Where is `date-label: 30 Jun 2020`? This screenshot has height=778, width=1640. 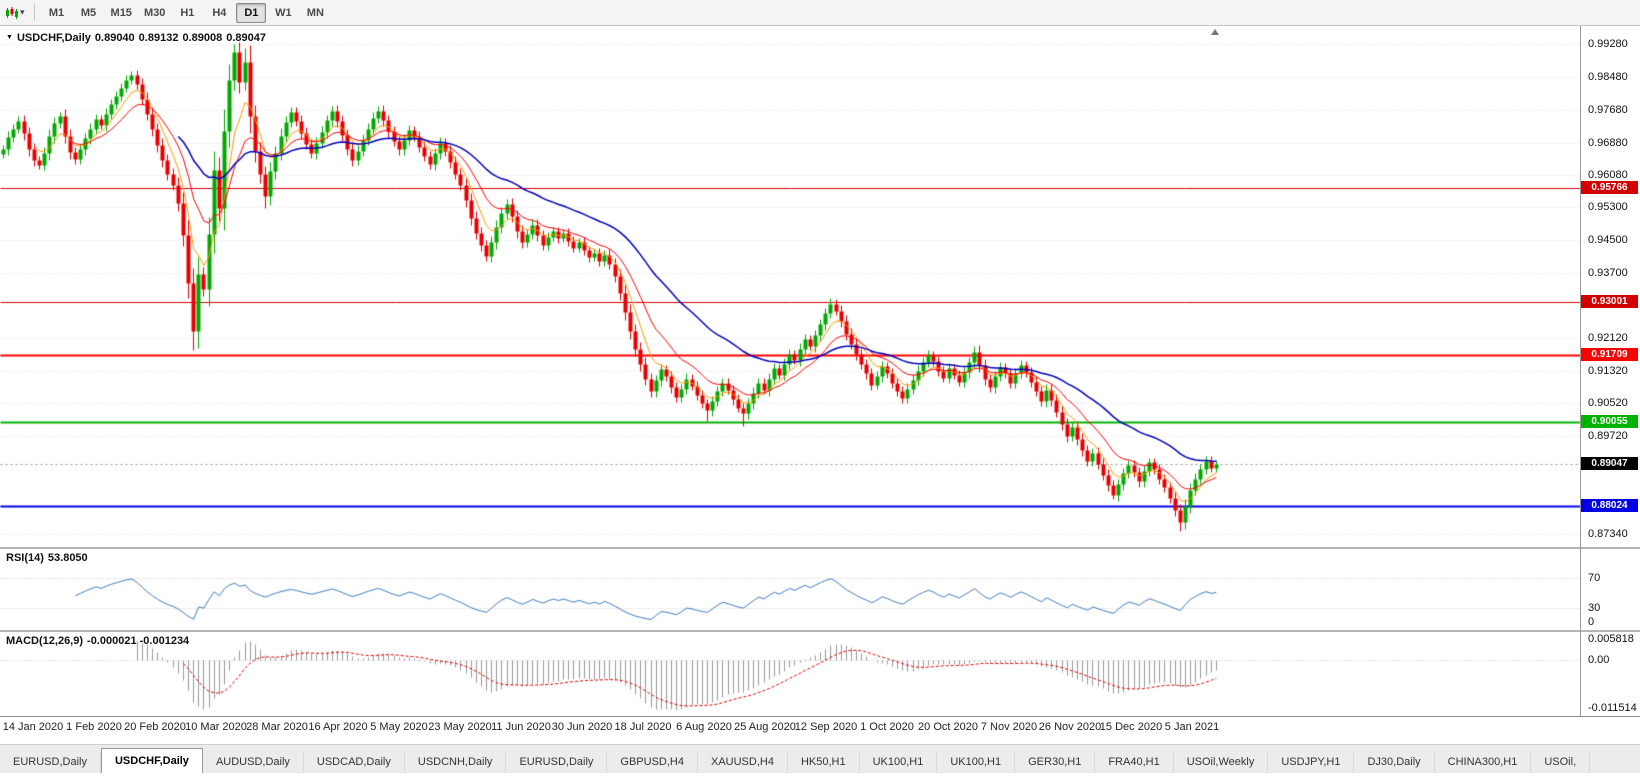 date-label: 30 Jun 2020 is located at coordinates (582, 727).